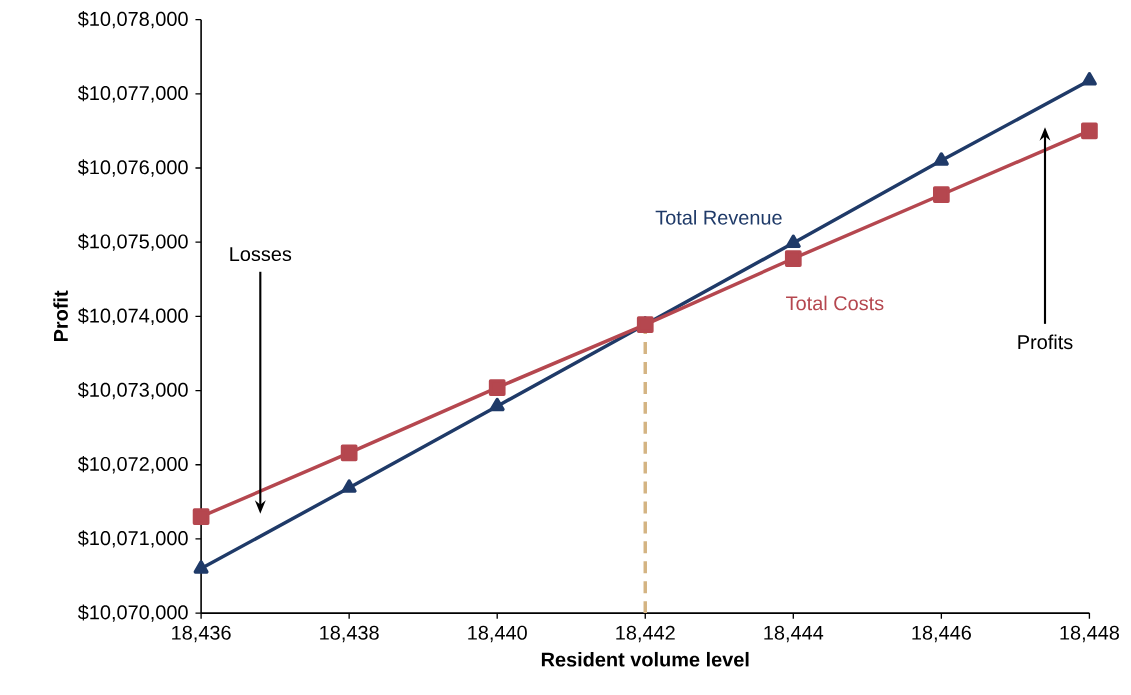 Image resolution: width=1131 pixels, height=695 pixels. What do you see at coordinates (132, 539) in the screenshot?
I see `y-tick-label: $10,071,000` at bounding box center [132, 539].